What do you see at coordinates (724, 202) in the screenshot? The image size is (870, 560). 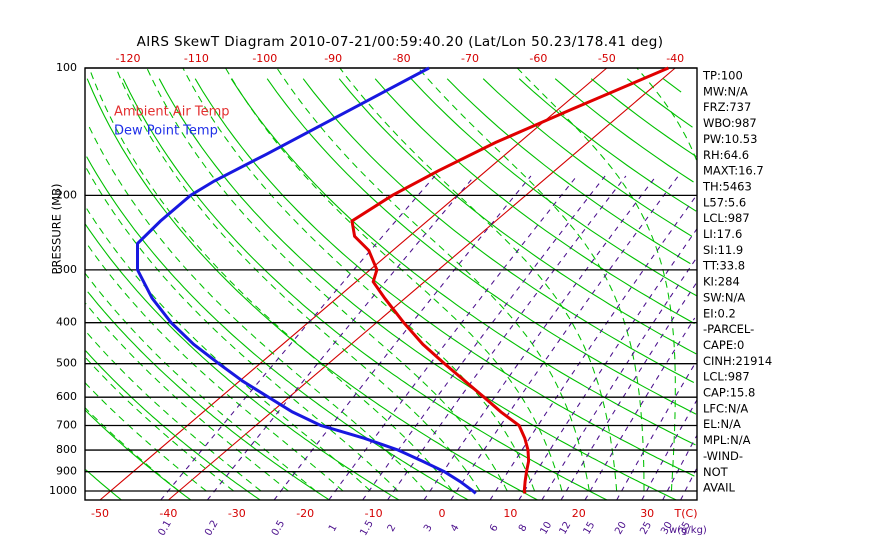 I see `index-readout: L57:5.6` at bounding box center [724, 202].